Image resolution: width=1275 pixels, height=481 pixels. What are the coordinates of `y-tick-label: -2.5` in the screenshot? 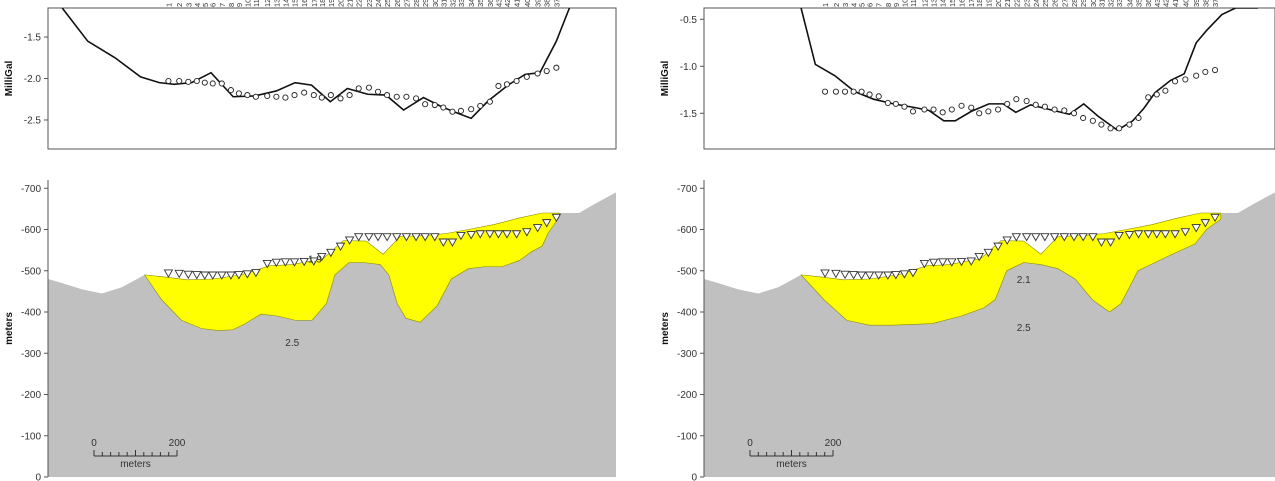 It's located at (33, 120).